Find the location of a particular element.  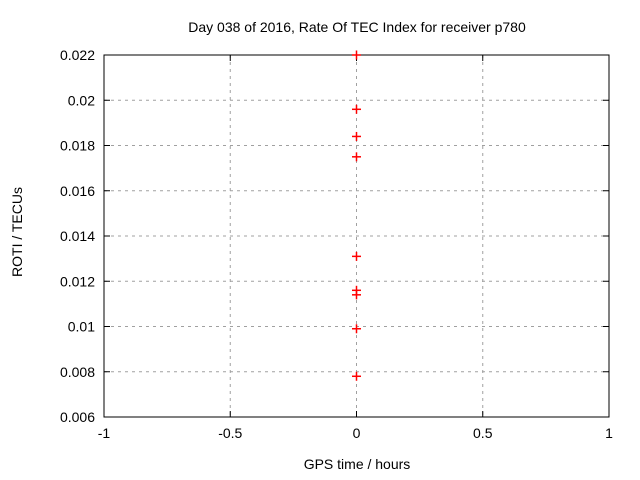

y-tick-label: 0.022 is located at coordinates (77, 55).